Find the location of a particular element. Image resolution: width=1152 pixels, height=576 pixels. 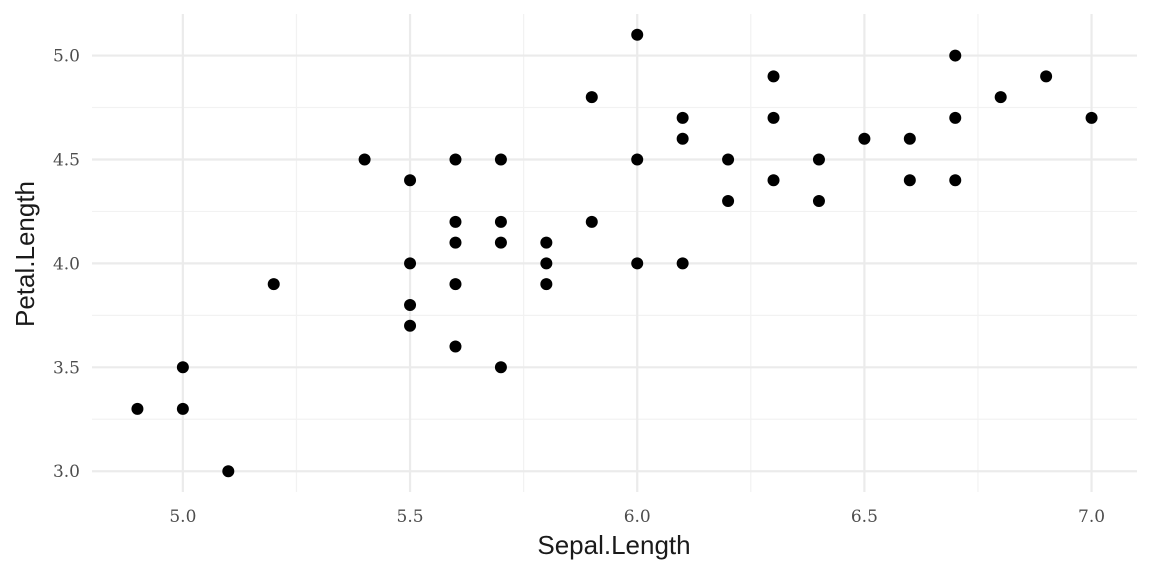

x-tick-label: 7.0 is located at coordinates (1091, 517).